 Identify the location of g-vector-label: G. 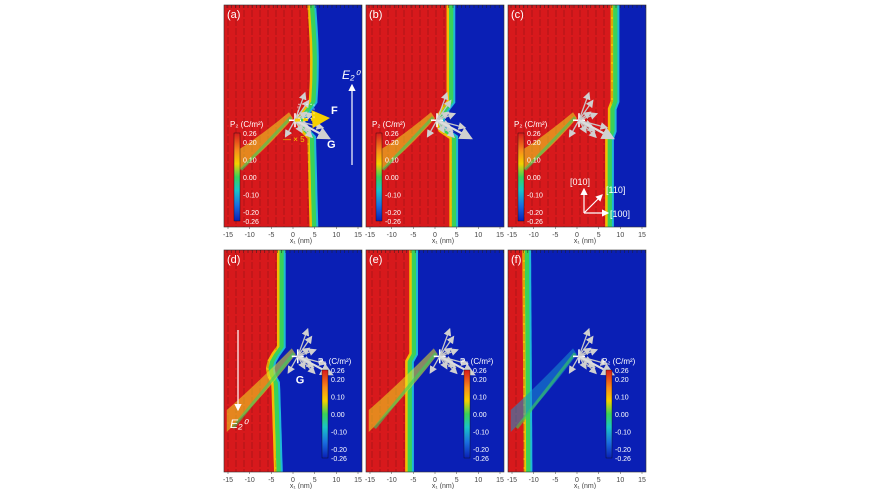
(331, 145).